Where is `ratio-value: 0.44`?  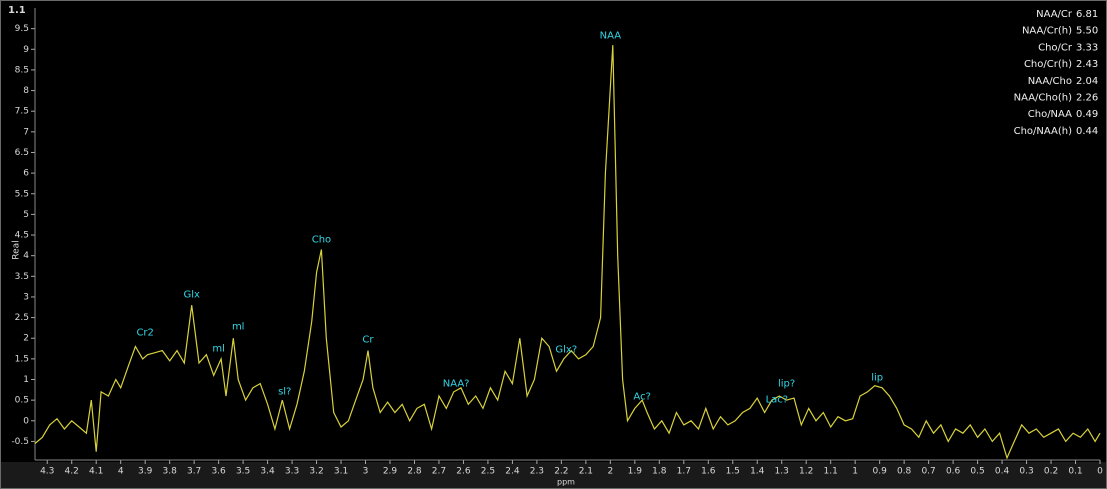
ratio-value: 0.44 is located at coordinates (1087, 131).